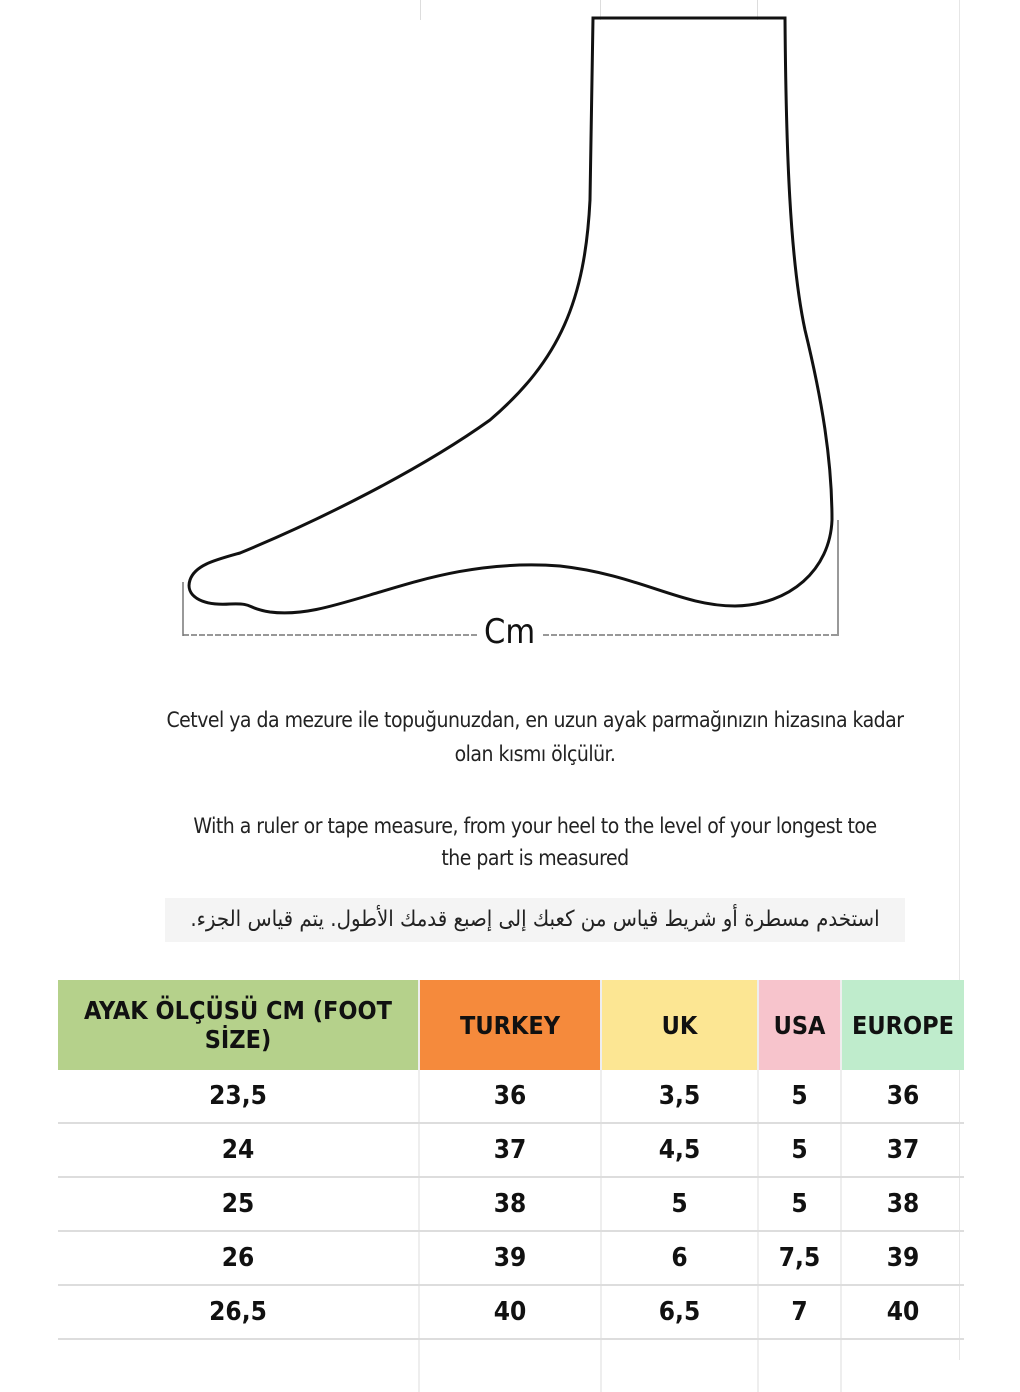 The width and height of the screenshot is (1020, 1392). I want to click on cell-turkey: 38, so click(509, 1204).